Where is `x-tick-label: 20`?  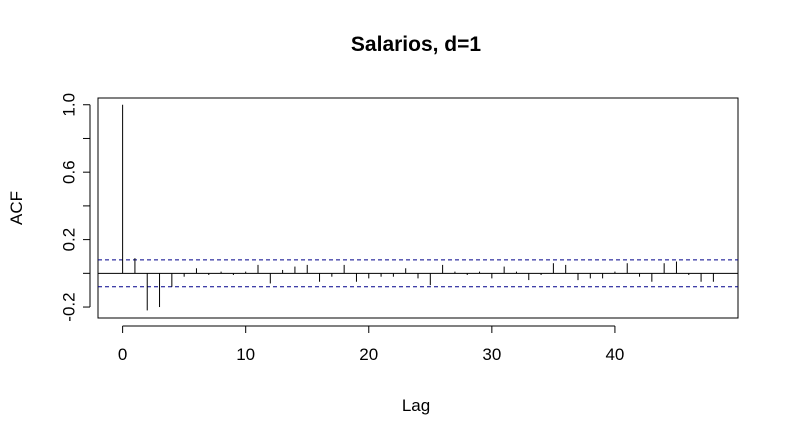
x-tick-label: 20 is located at coordinates (368, 354).